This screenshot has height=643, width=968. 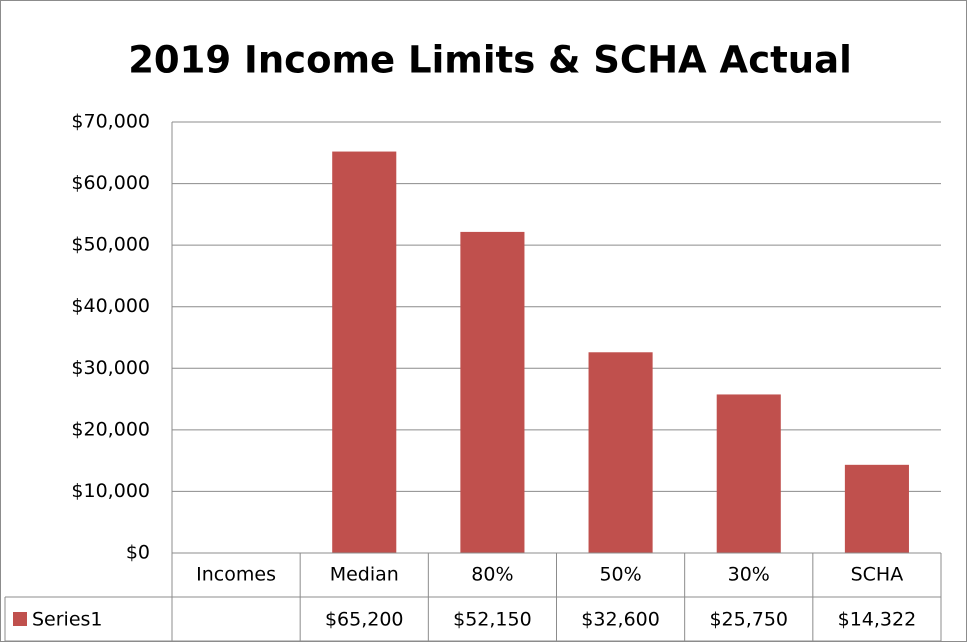 What do you see at coordinates (20, 619) in the screenshot?
I see `legend-swatch` at bounding box center [20, 619].